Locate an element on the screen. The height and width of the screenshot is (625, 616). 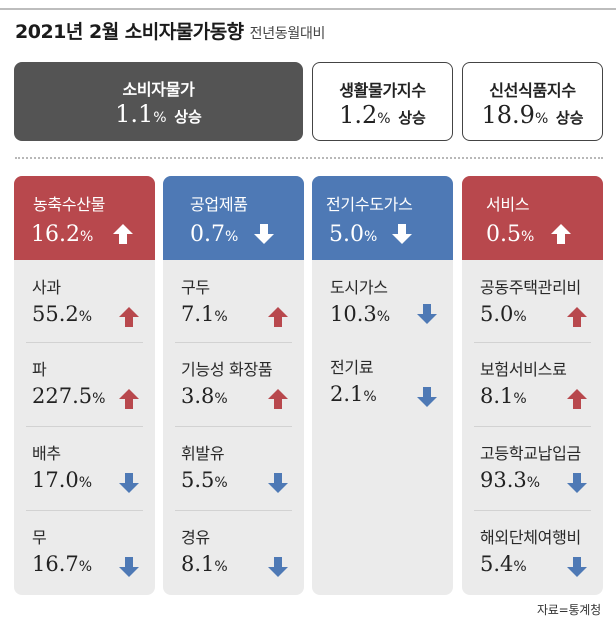
item-value-line: 93.3% is located at coordinates (510, 480).